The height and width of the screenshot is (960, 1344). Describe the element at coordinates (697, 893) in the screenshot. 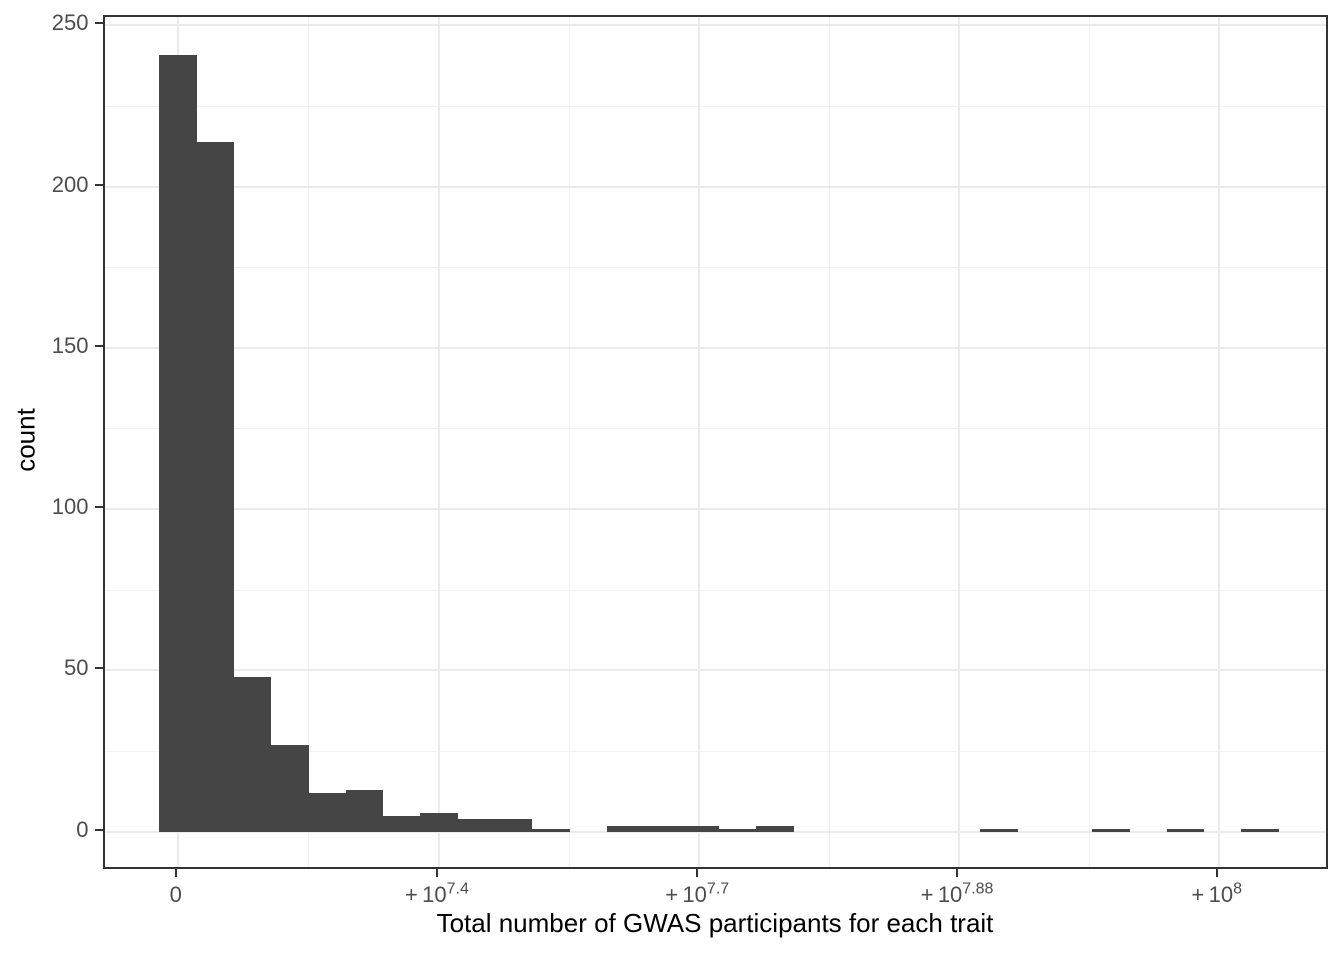

I see `x-tick-label: + 107.7` at that location.